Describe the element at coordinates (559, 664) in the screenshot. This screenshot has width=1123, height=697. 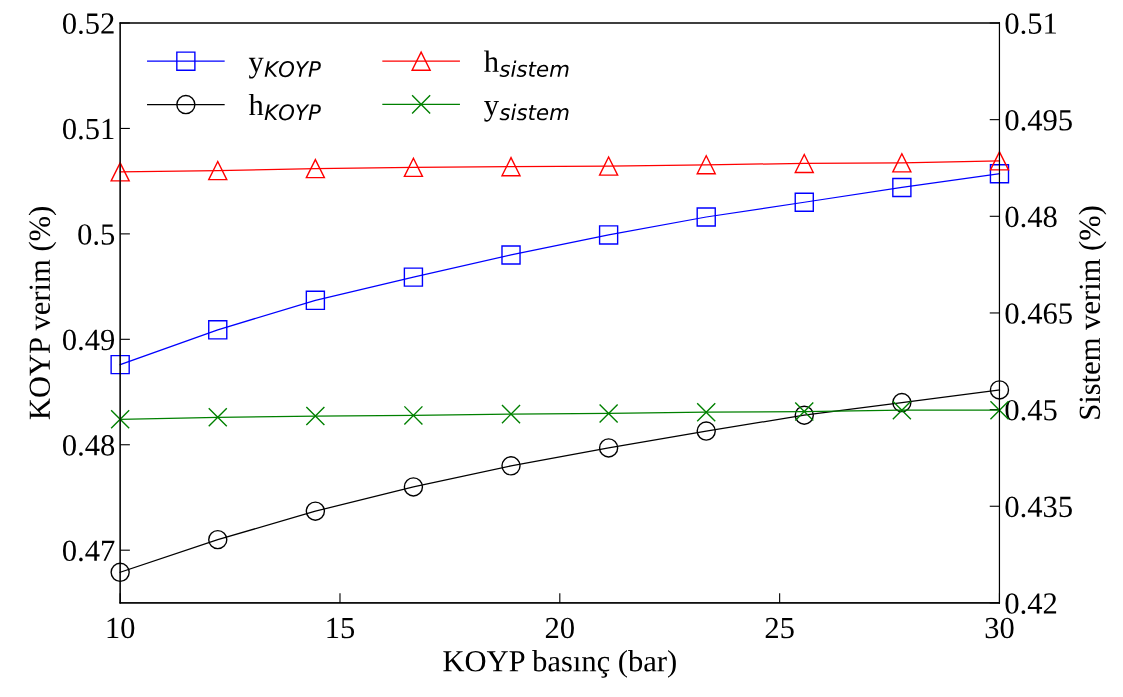
I see `x-axis-title: KOYP basınç (bar)` at that location.